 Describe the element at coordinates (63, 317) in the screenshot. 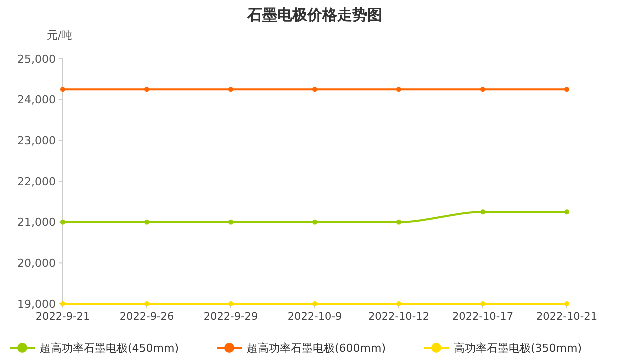

I see `x-tick-label: 2022-9-21` at that location.